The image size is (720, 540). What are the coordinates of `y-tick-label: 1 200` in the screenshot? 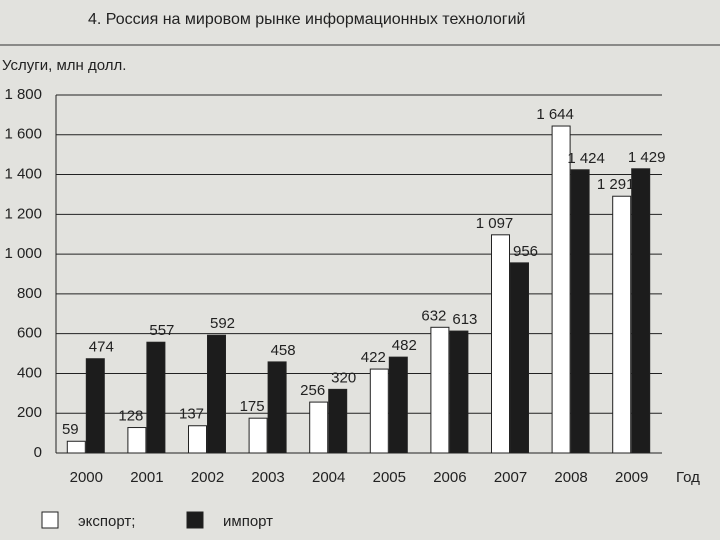 It's located at (23, 213).